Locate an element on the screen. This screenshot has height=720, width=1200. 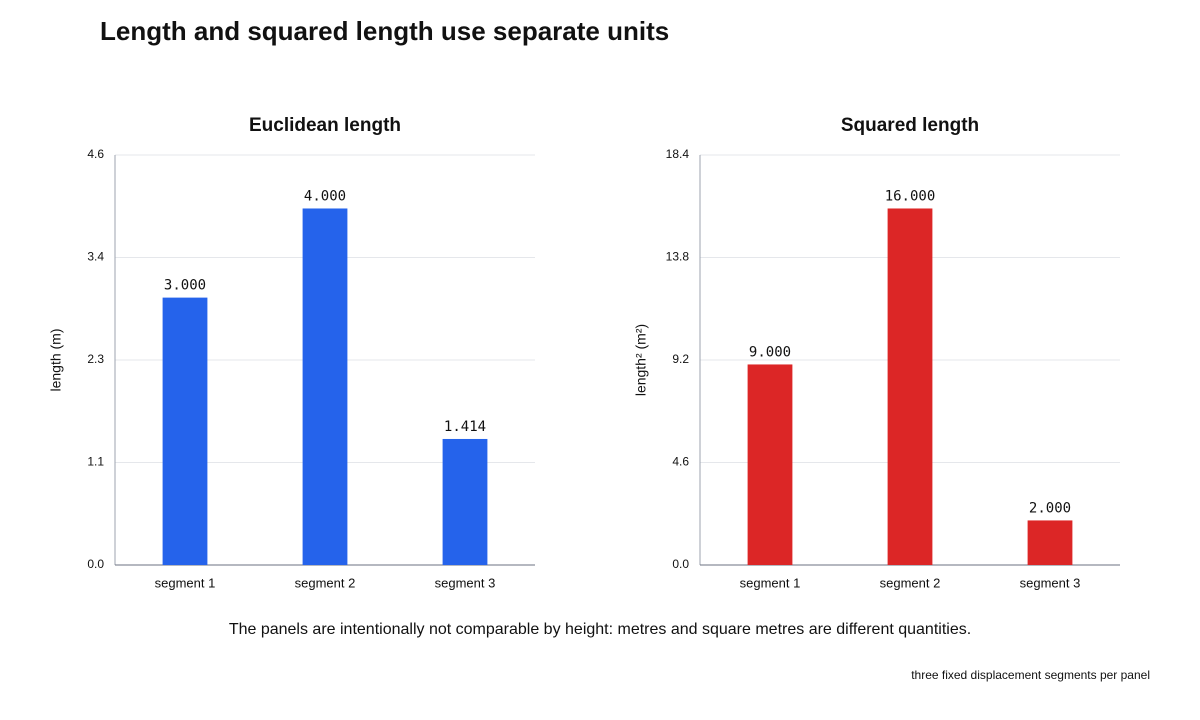
y-tick-label: 9.2 is located at coordinates (680, 359).